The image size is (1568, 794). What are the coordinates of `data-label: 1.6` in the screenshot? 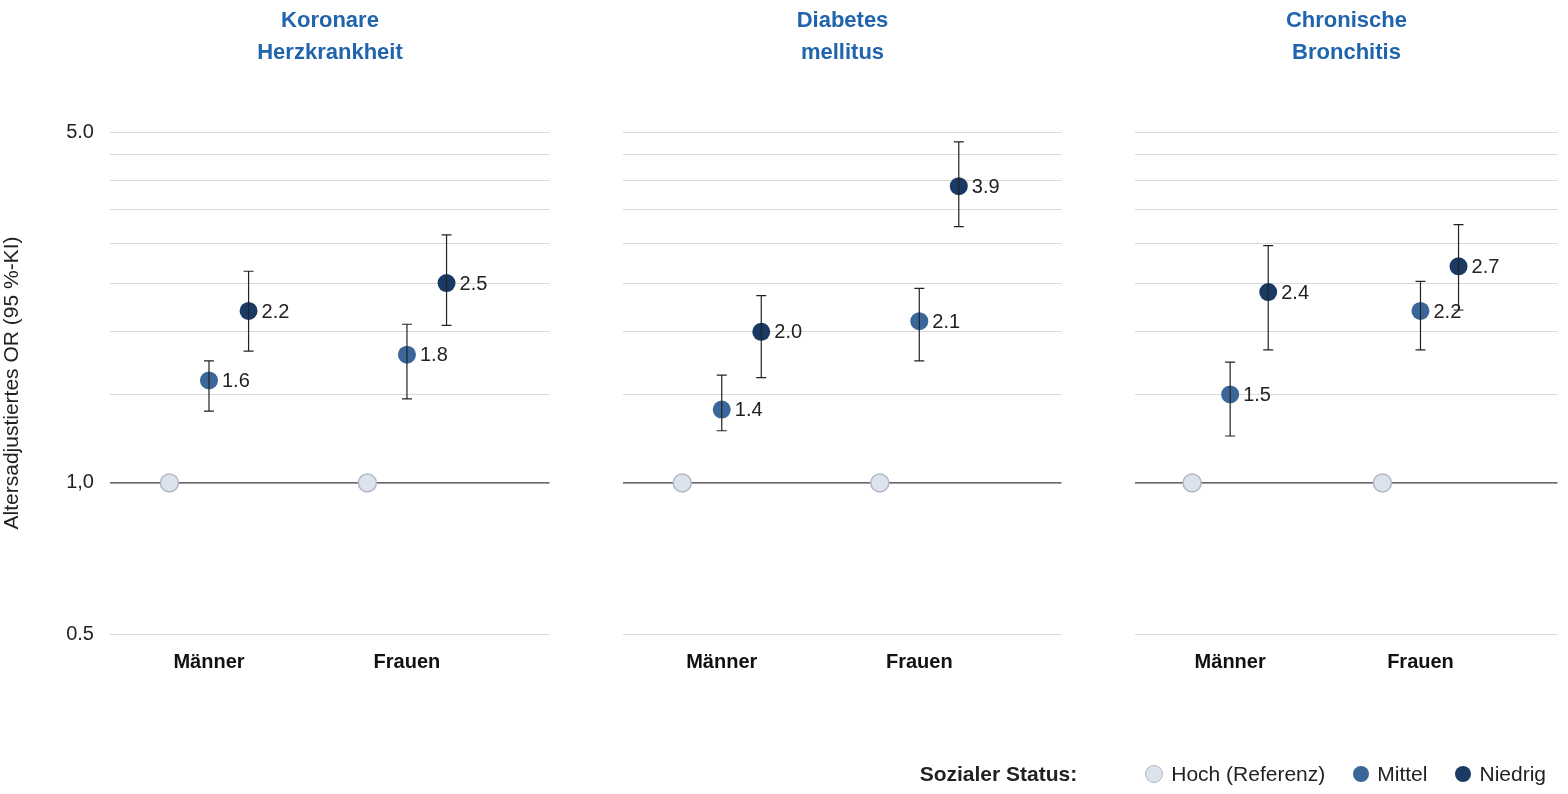 It's located at (235, 379).